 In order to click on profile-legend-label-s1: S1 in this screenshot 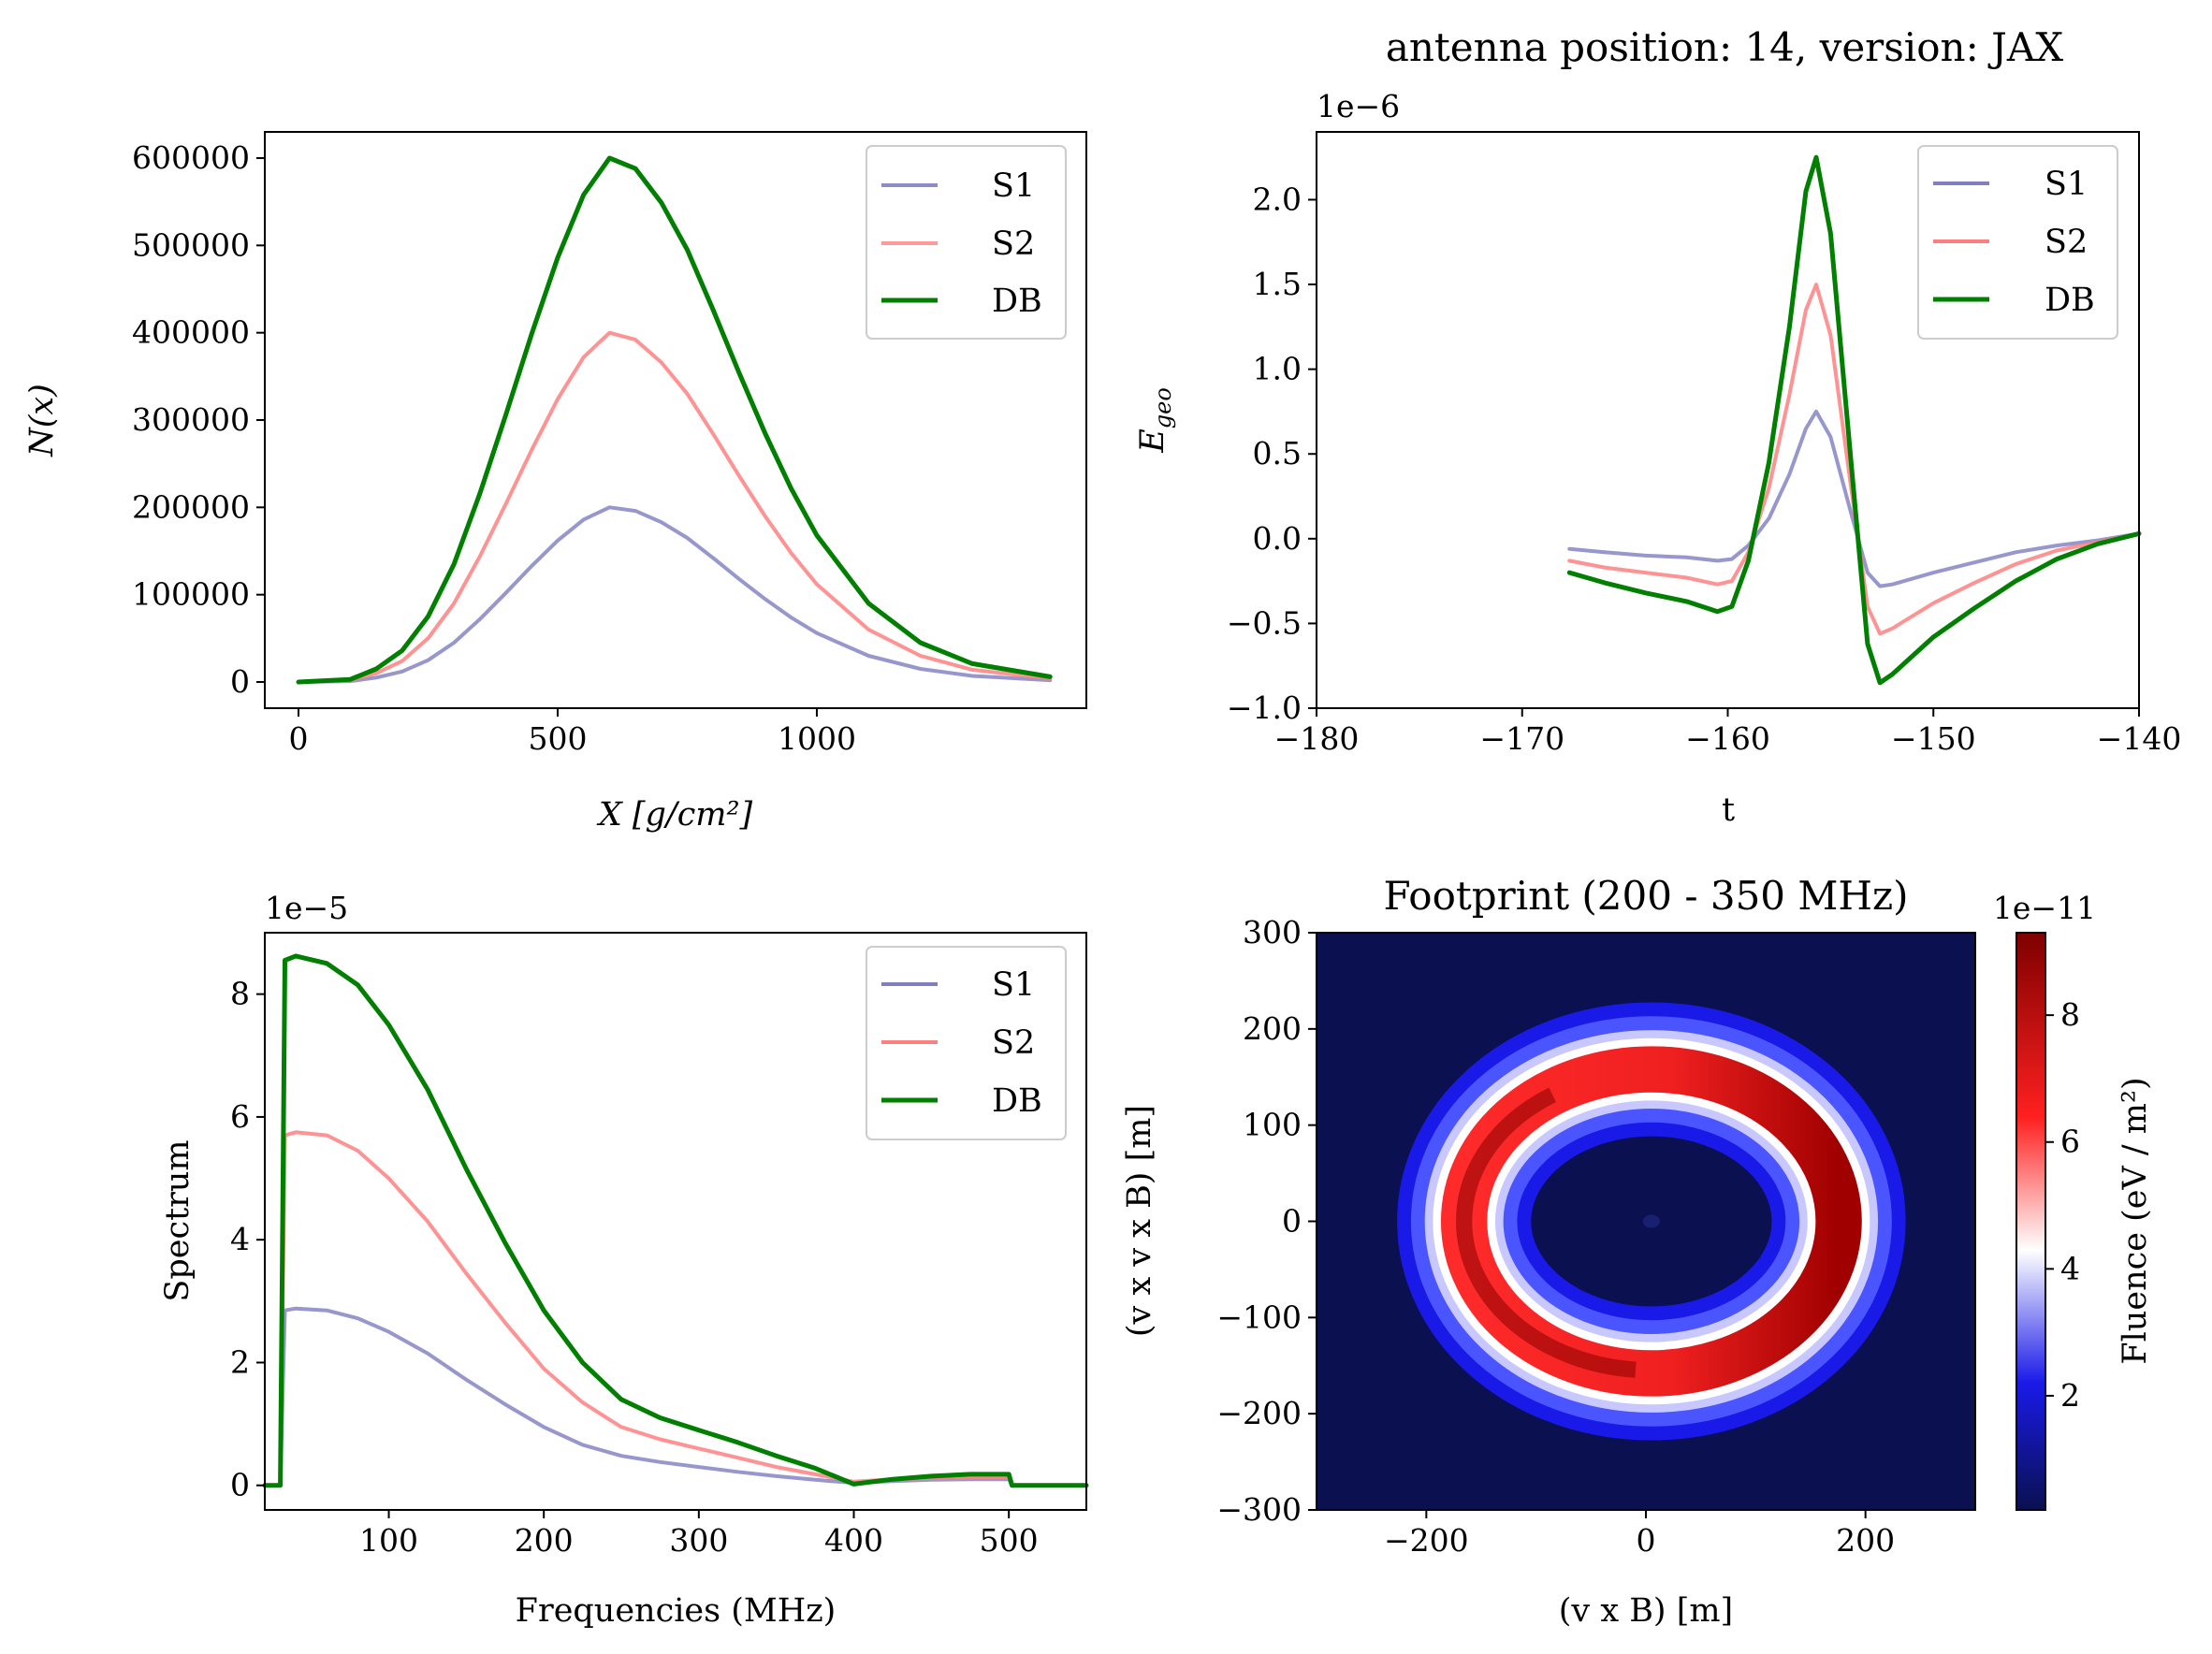, I will do `click(1013, 186)`.